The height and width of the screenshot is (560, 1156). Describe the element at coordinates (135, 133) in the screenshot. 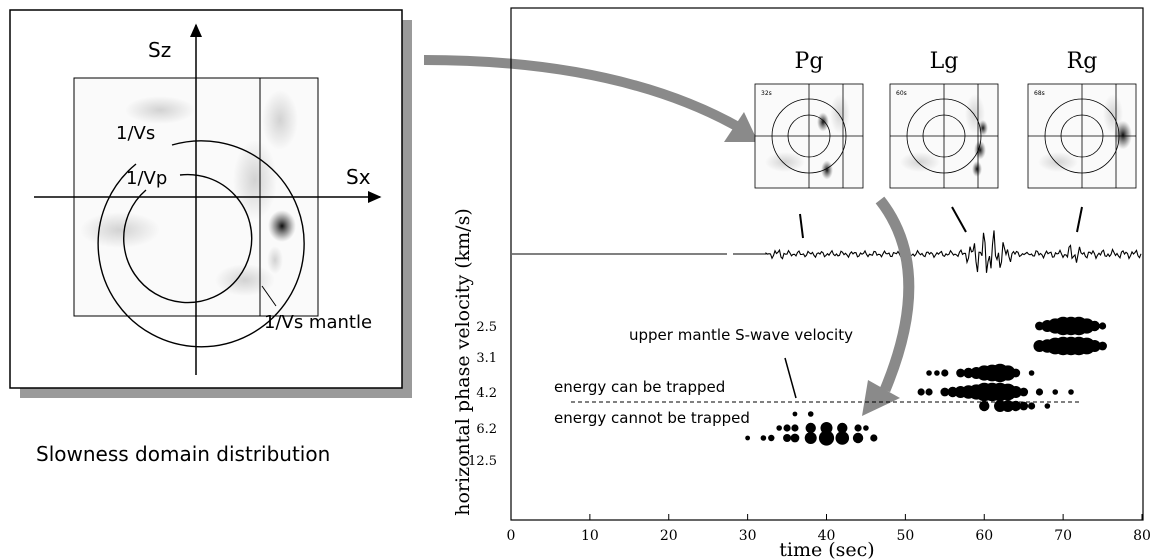

I see `vs-label: 1/Vs` at that location.